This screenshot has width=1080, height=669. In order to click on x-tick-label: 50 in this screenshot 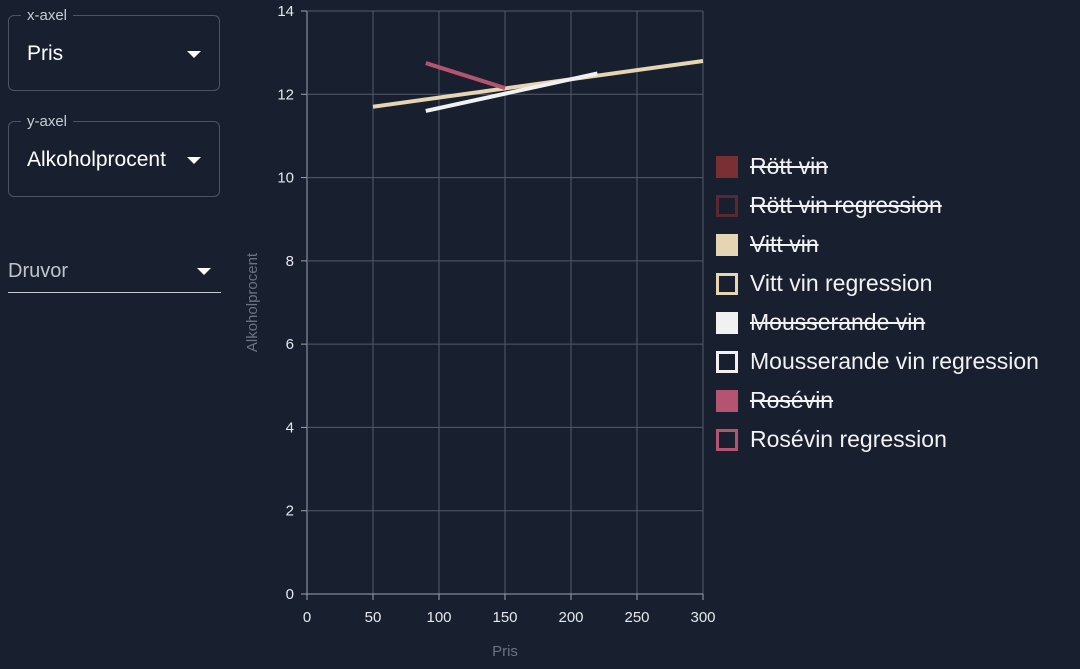, I will do `click(373, 617)`.